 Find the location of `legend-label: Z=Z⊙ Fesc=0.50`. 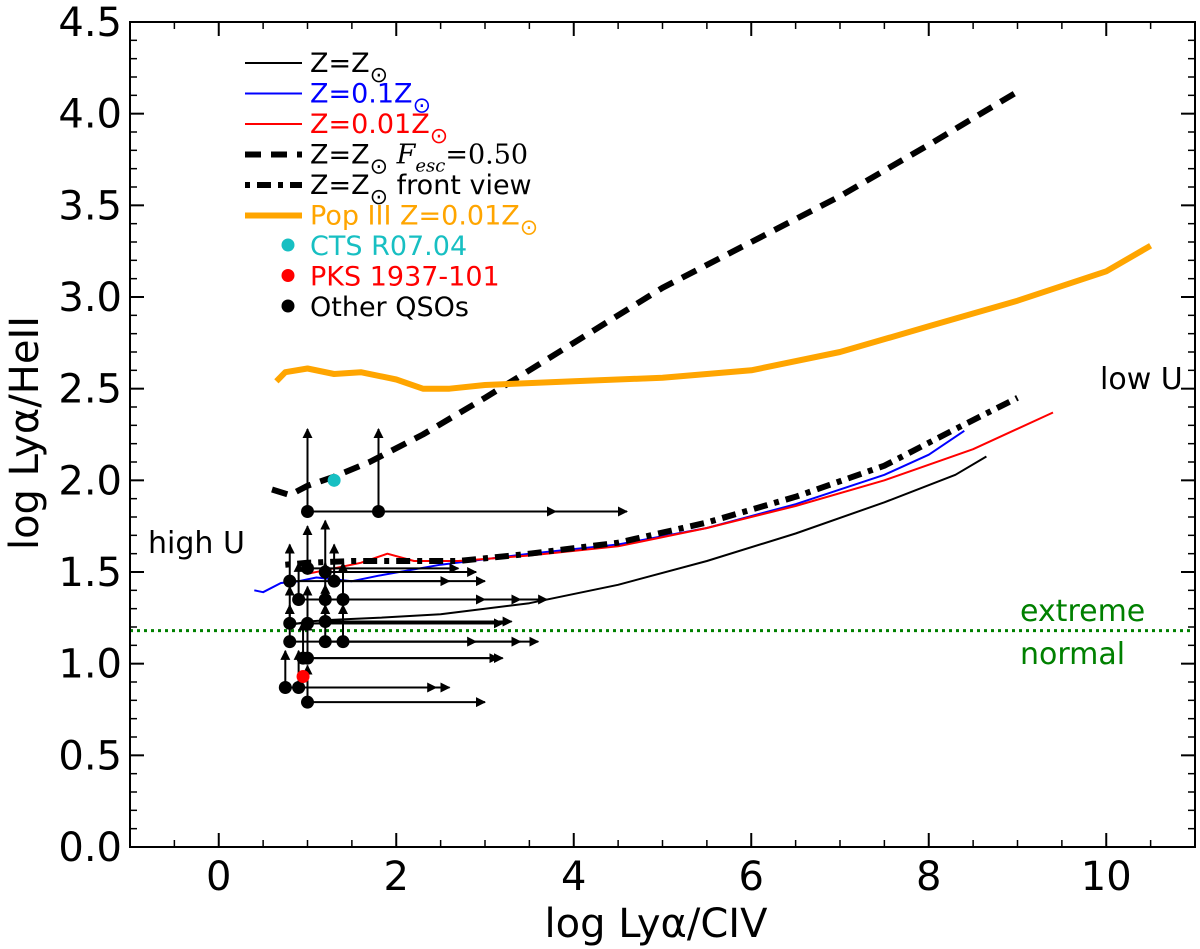

legend-label: Z=Z⊙ Fesc=0.50 is located at coordinates (419, 160).